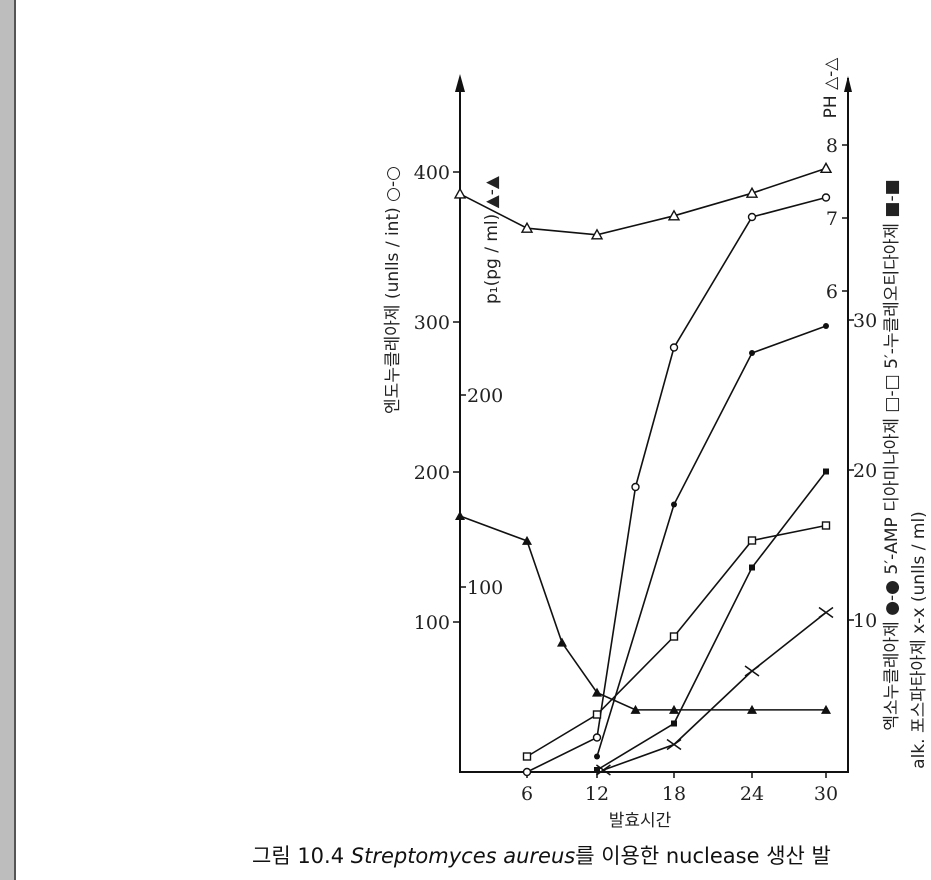 Image resolution: width=931 pixels, height=880 pixels. I want to click on series-filled-triangle, so click(643, 612).